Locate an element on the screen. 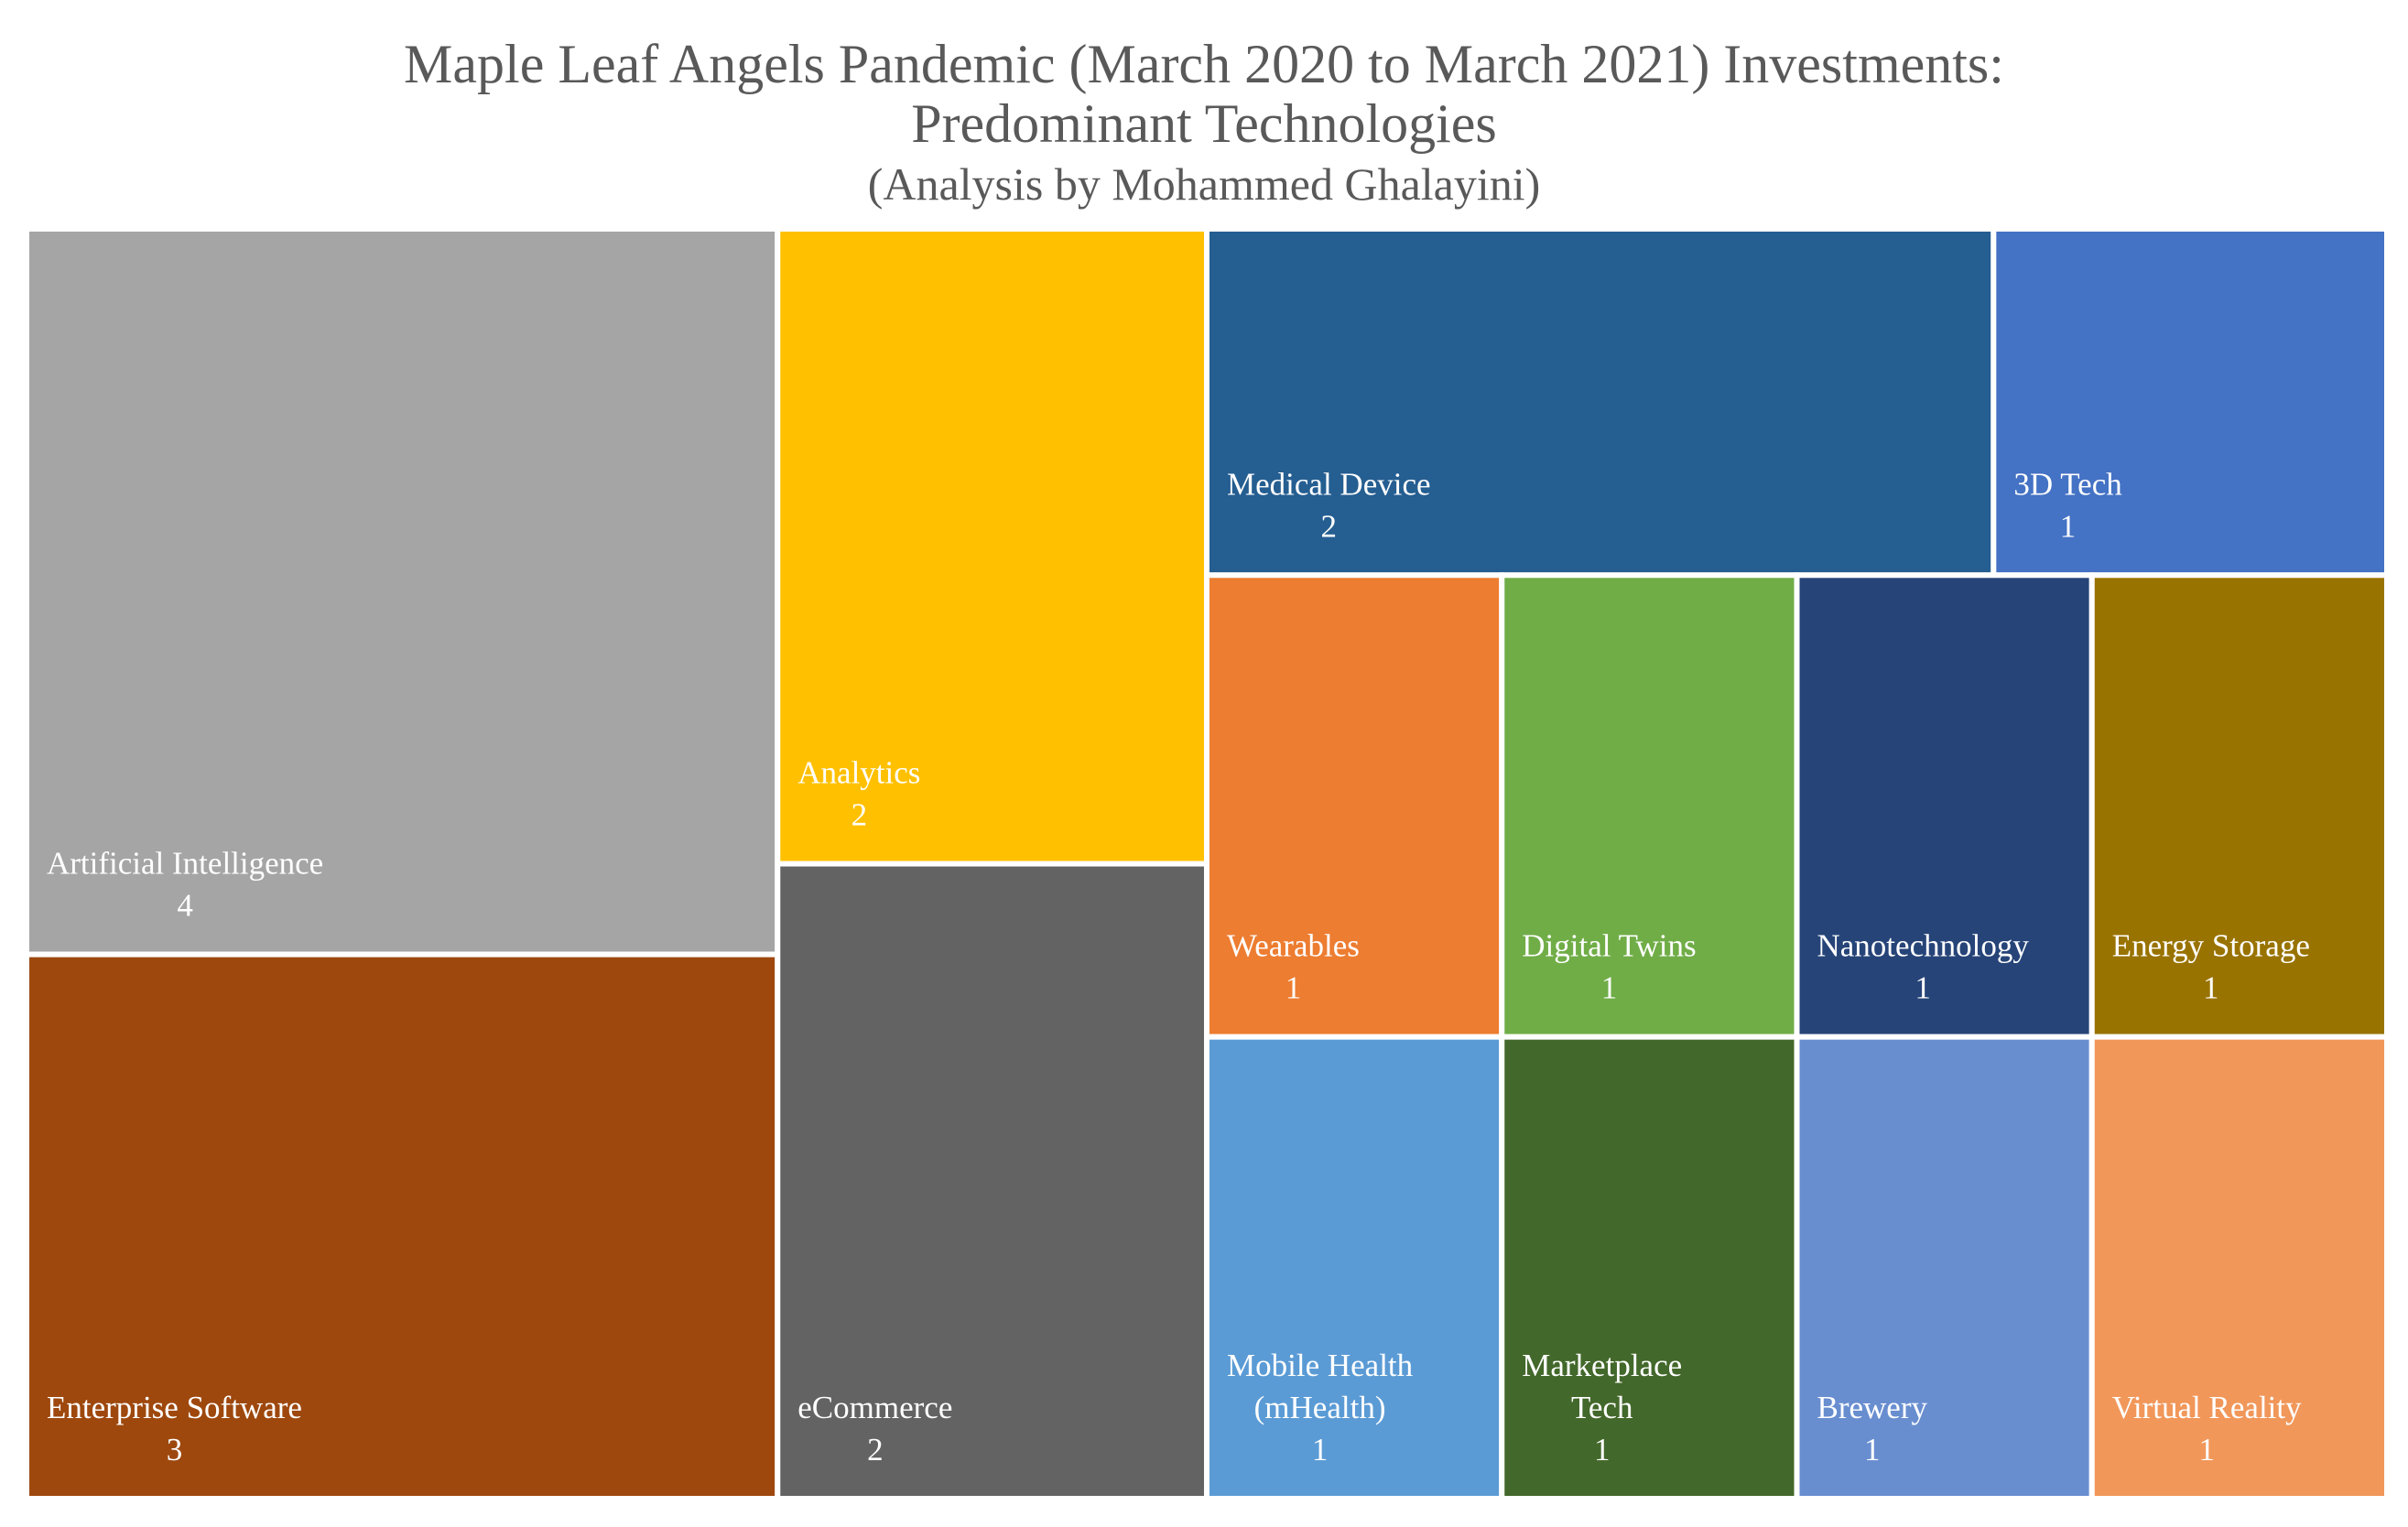  tile-label: Analytics is located at coordinates (858, 773).